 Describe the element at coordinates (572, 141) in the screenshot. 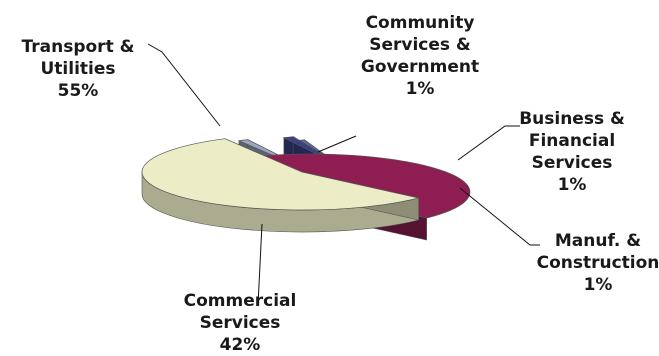

I see `slice-name-line: Financial` at that location.